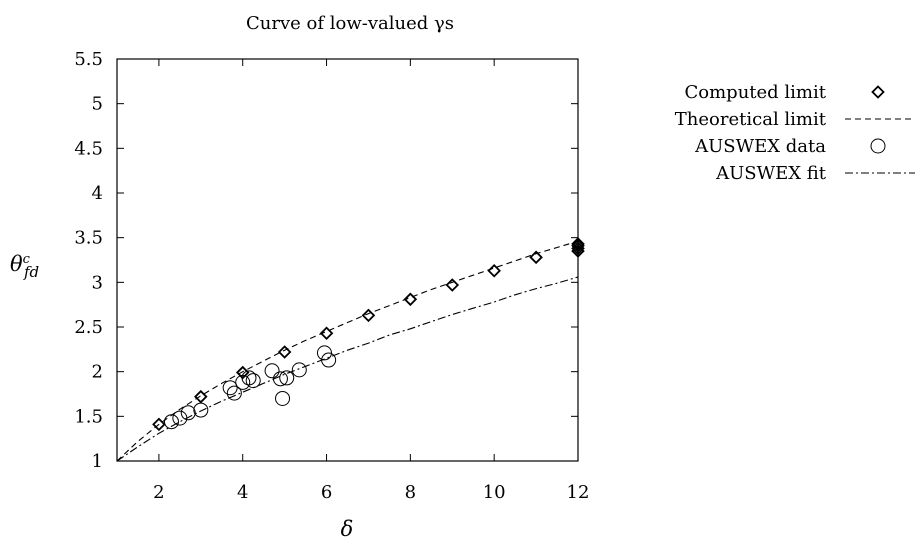 This screenshot has width=919, height=548. What do you see at coordinates (88, 416) in the screenshot?
I see `y-tick-label: 1.5` at bounding box center [88, 416].